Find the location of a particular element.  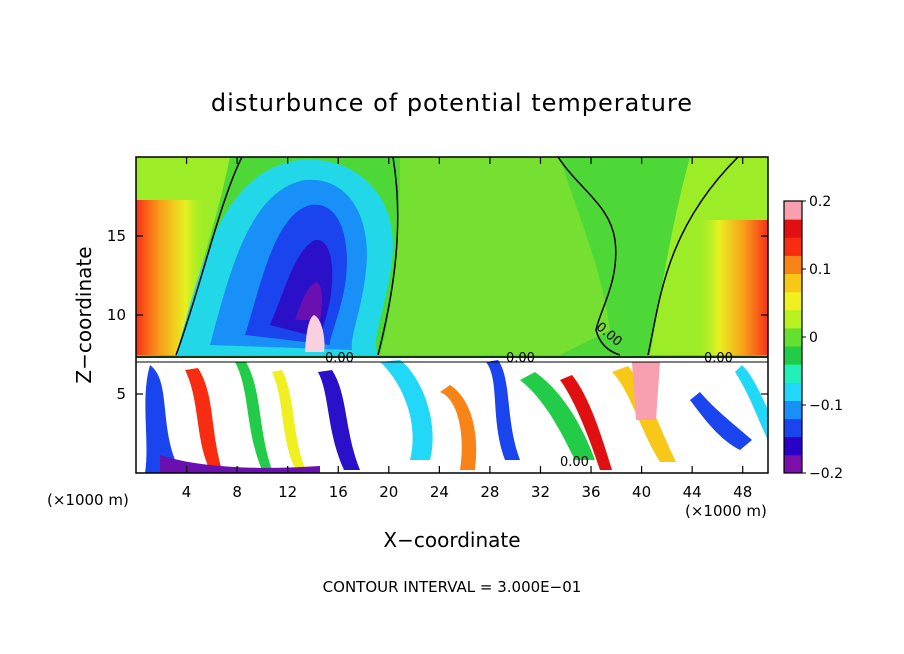

x-tick-label: 4 is located at coordinates (187, 492).